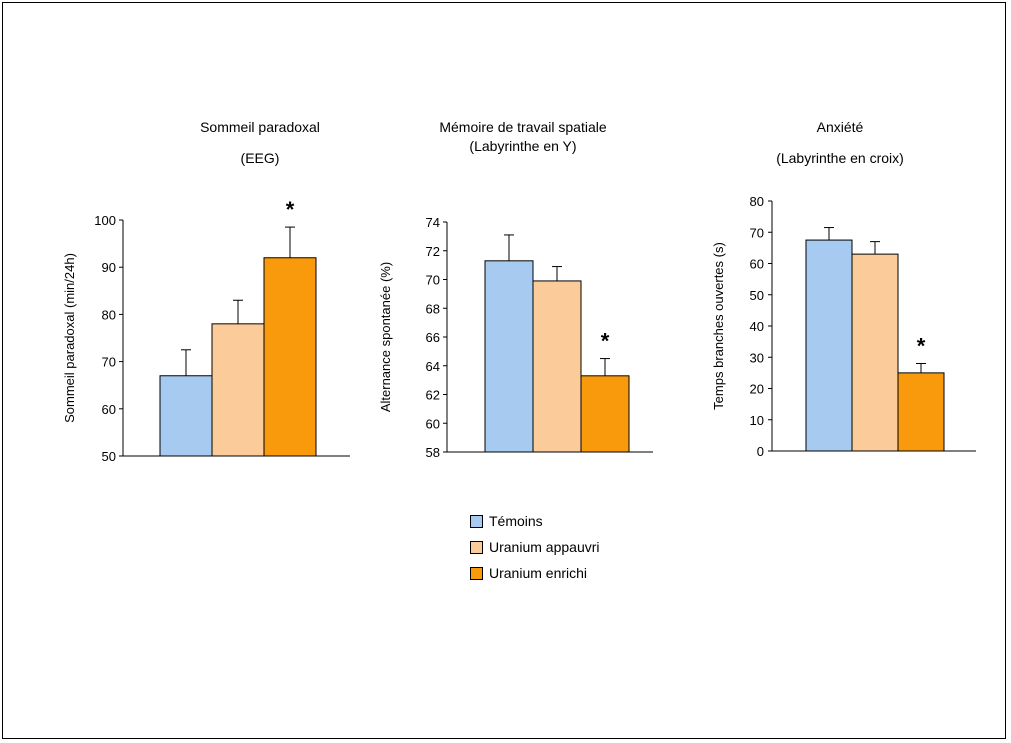 The height and width of the screenshot is (743, 1011). What do you see at coordinates (69, 338) in the screenshot?
I see `chart1-y-axis-label: Sommeil paradoxal (min/24h)` at bounding box center [69, 338].